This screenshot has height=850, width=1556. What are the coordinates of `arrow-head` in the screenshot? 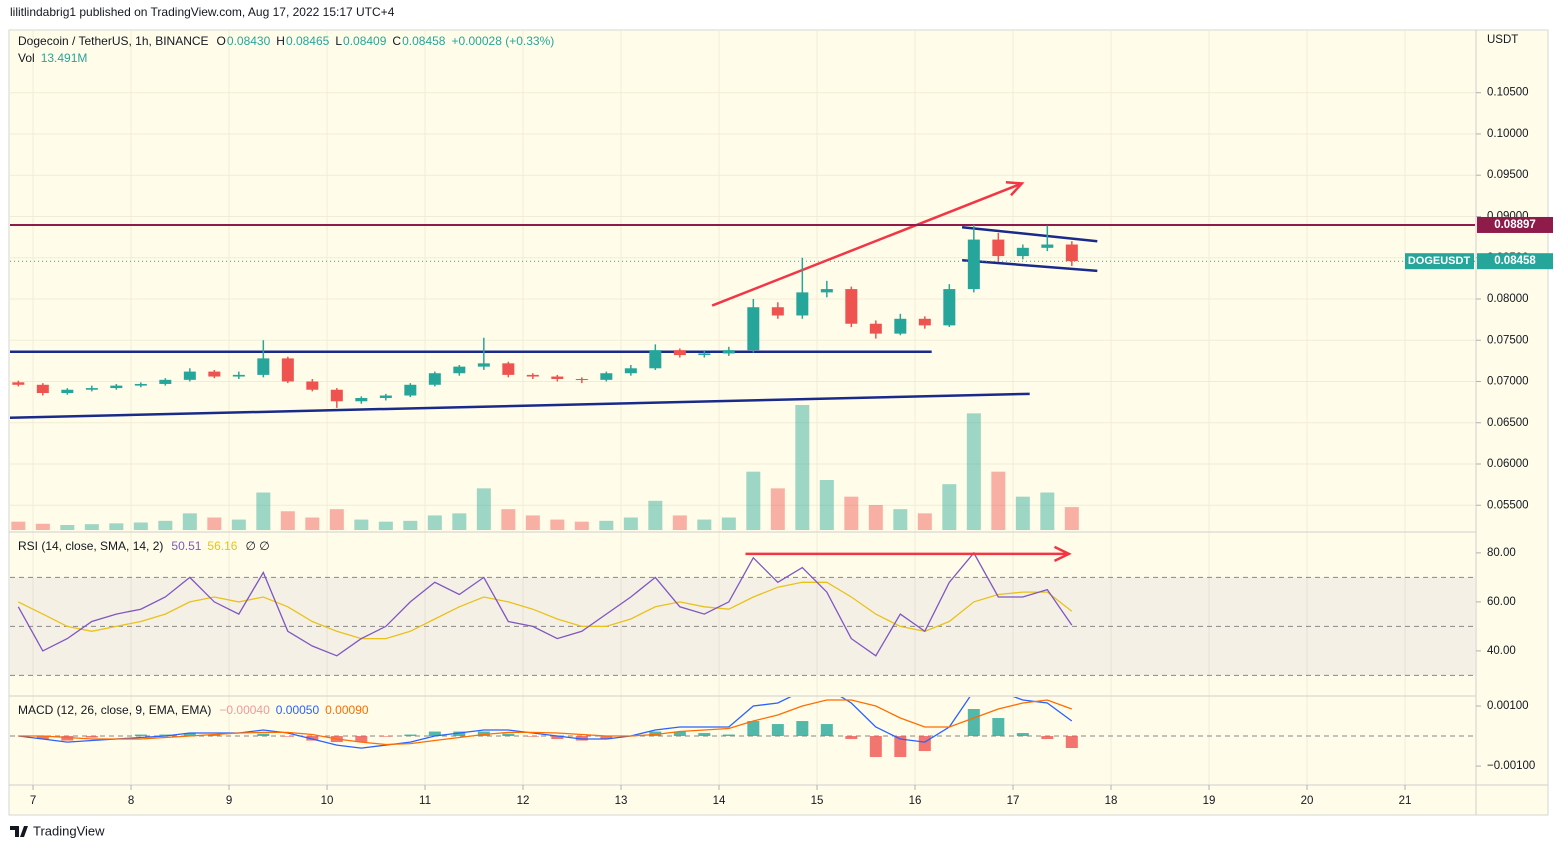 It's located at (1015, 189).